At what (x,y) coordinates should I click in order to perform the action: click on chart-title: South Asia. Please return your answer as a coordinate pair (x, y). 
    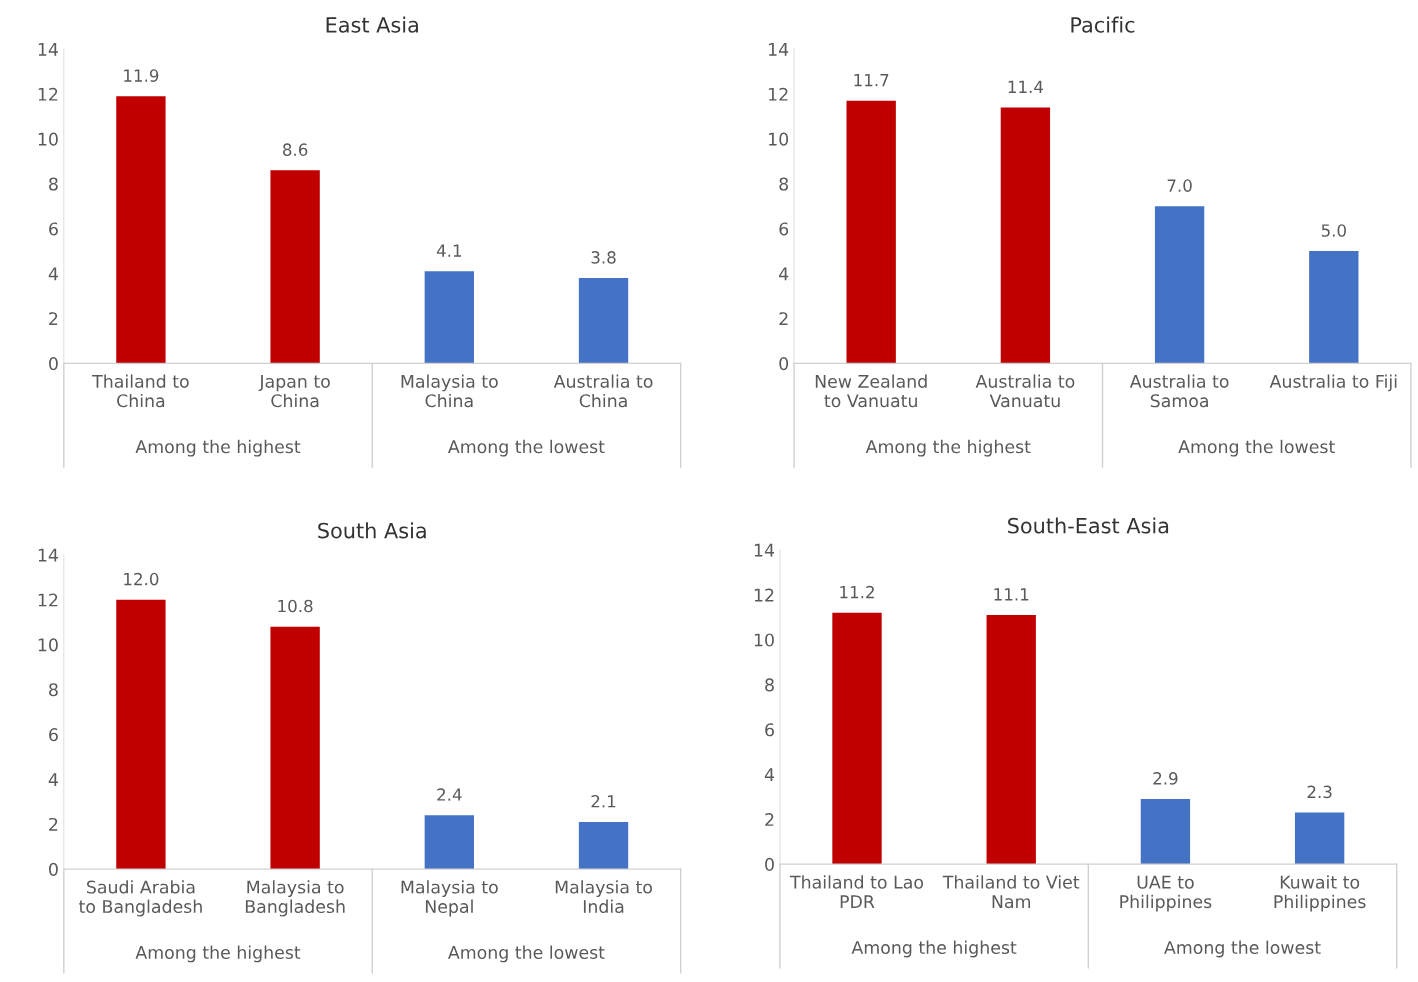
    Looking at the image, I should click on (372, 530).